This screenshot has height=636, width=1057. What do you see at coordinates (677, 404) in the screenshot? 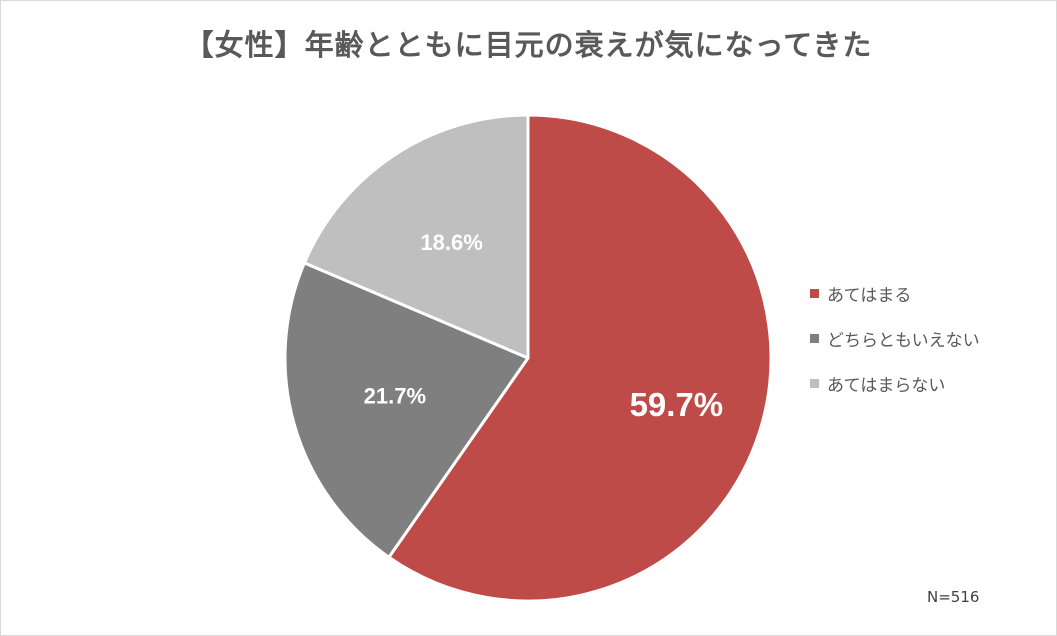
I see `data-label-agree: 59.7%` at bounding box center [677, 404].